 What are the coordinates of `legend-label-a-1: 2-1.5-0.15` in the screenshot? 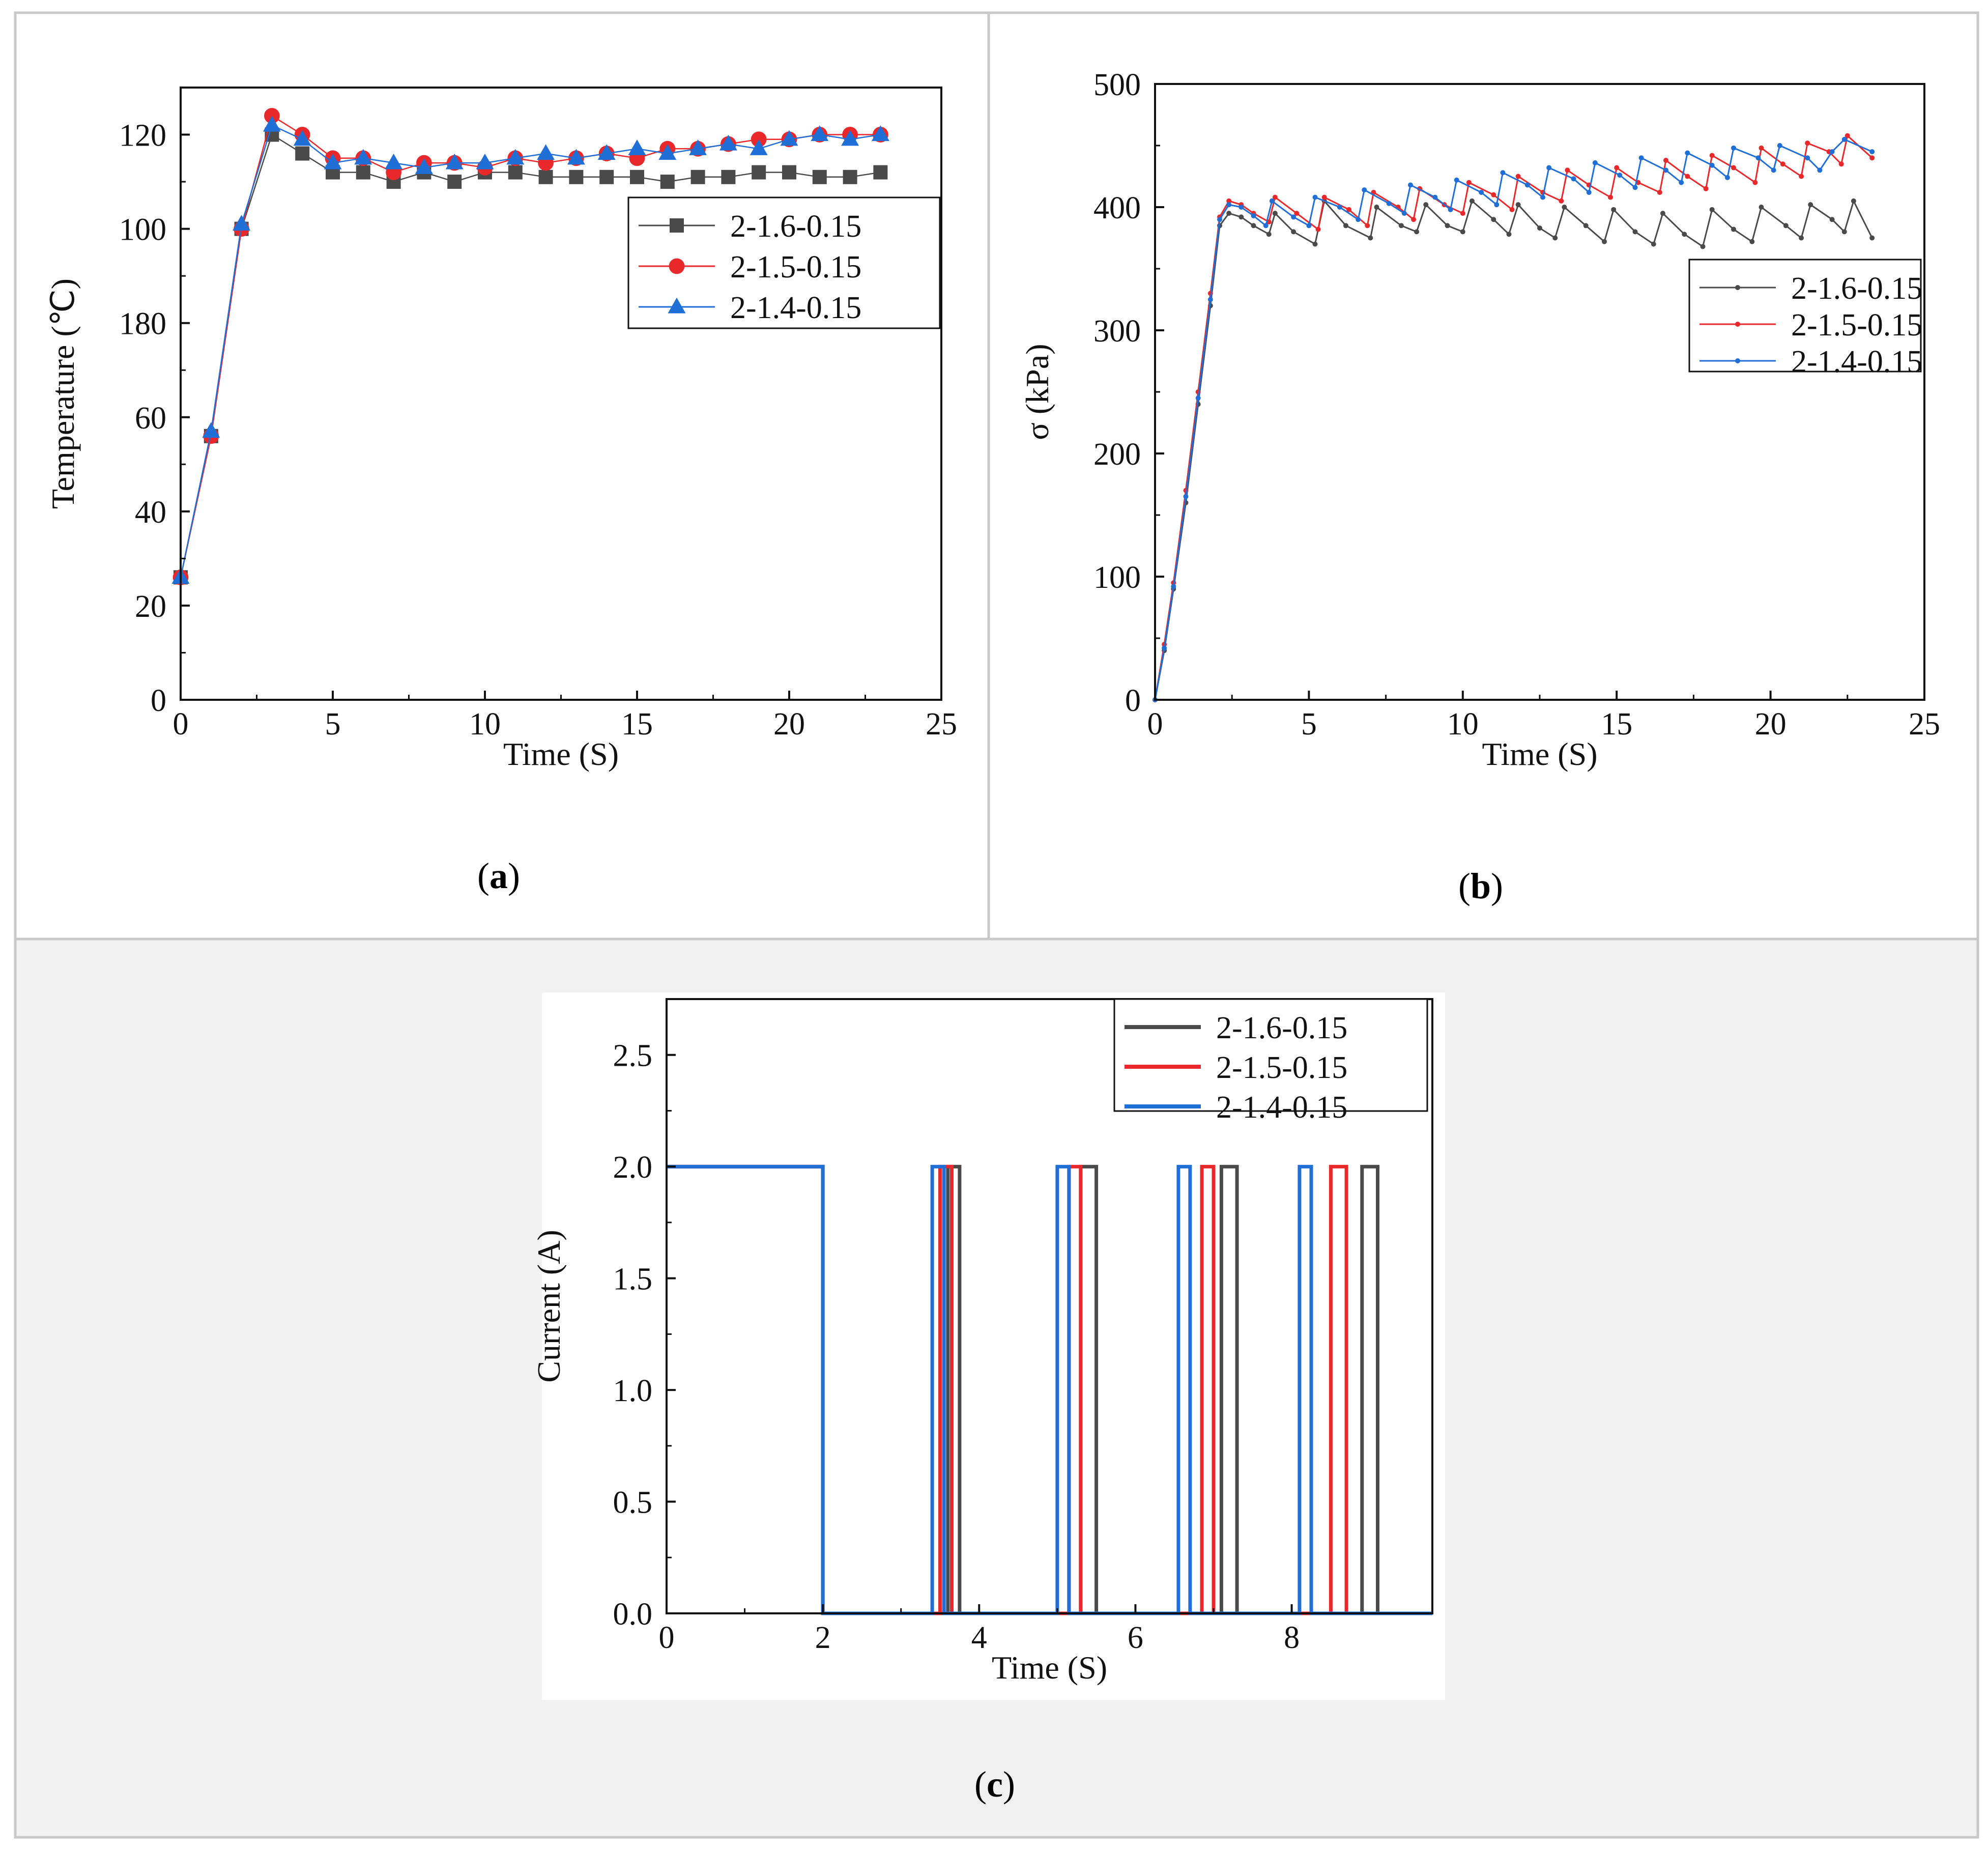 It's located at (795, 267).